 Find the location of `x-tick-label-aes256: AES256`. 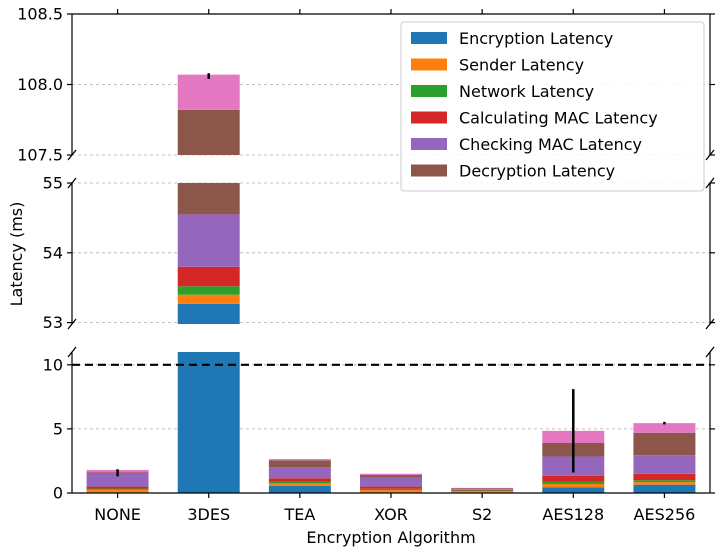

x-tick-label-aes256: AES256 is located at coordinates (665, 514).